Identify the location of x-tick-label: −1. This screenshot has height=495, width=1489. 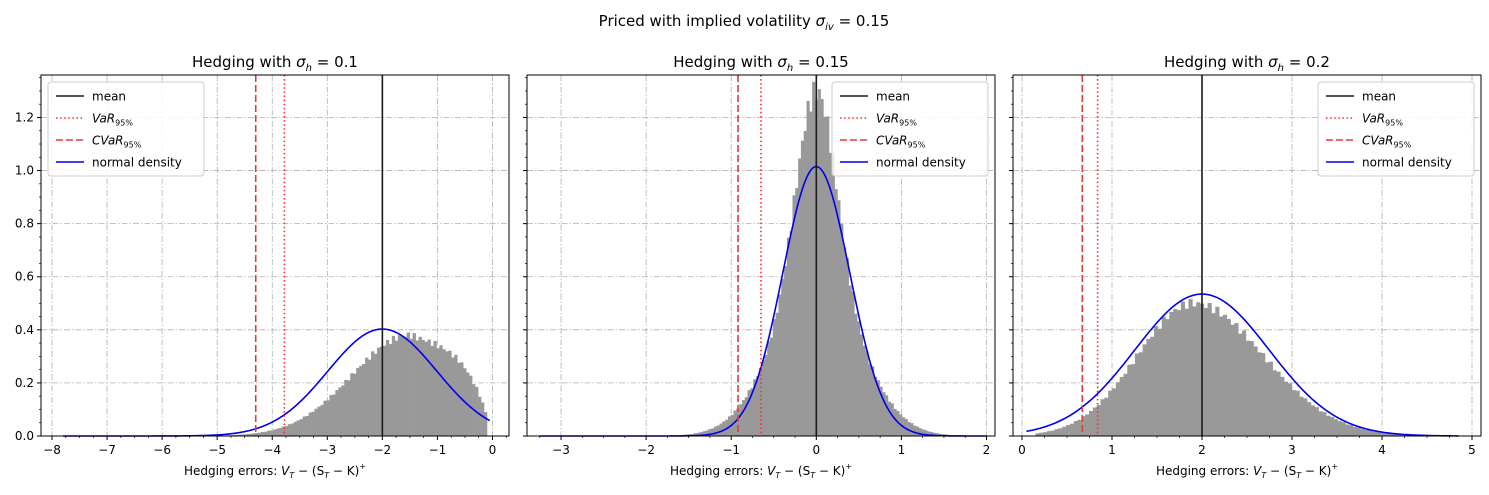
(438, 450).